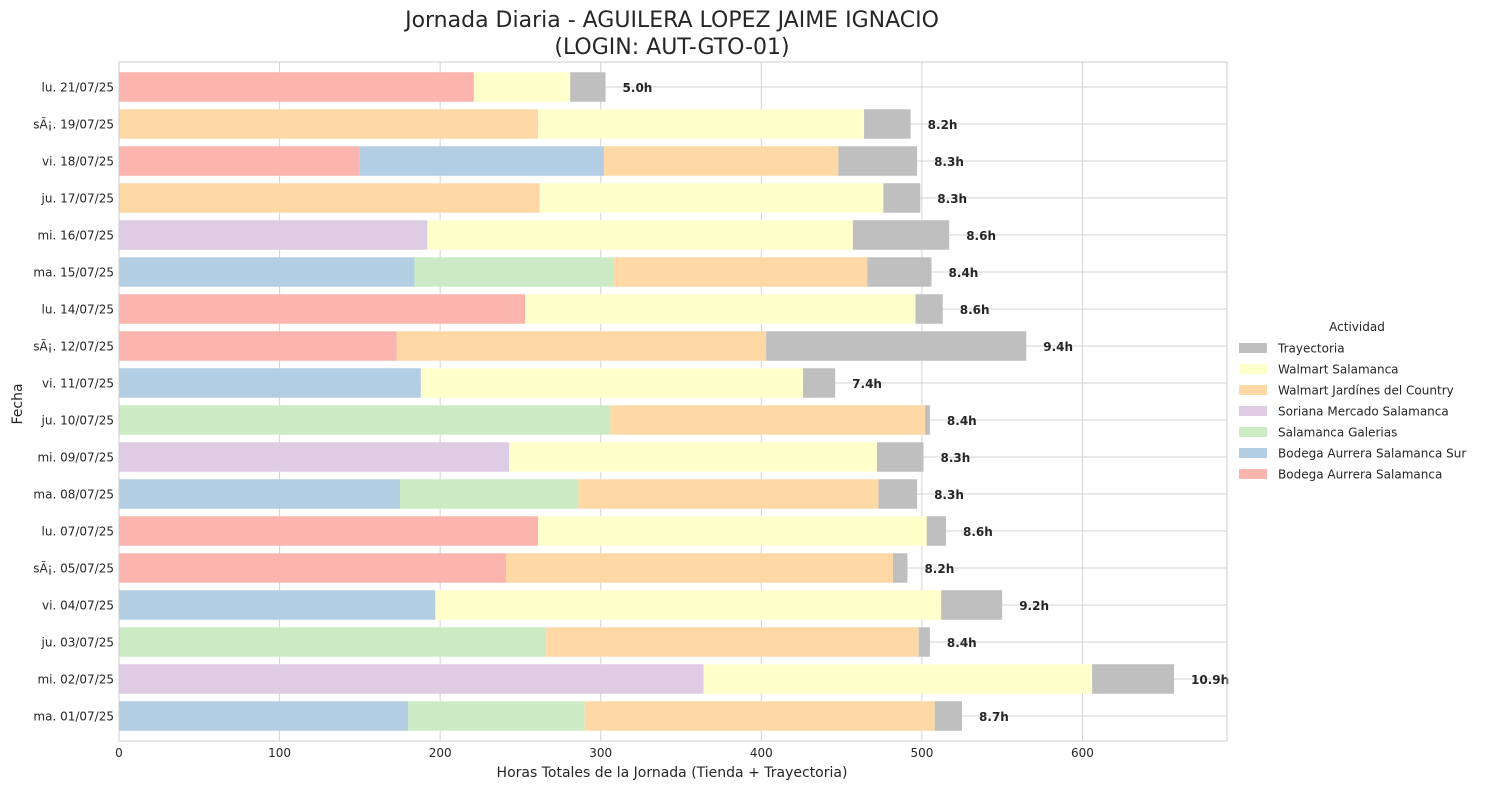  Describe the element at coordinates (77, 643) in the screenshot. I see `y-tick-label: ju. 03/07/25` at that location.